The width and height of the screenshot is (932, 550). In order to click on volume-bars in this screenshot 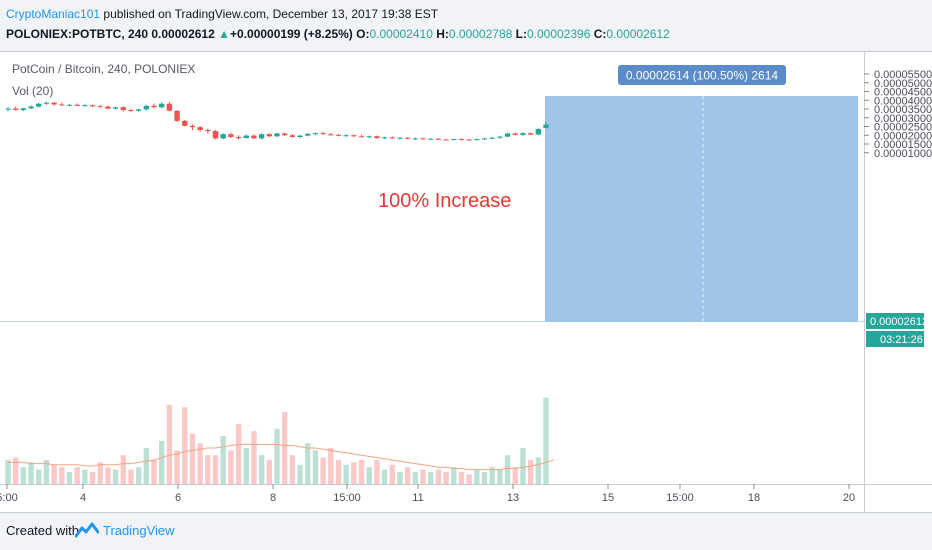, I will do `click(277, 440)`.